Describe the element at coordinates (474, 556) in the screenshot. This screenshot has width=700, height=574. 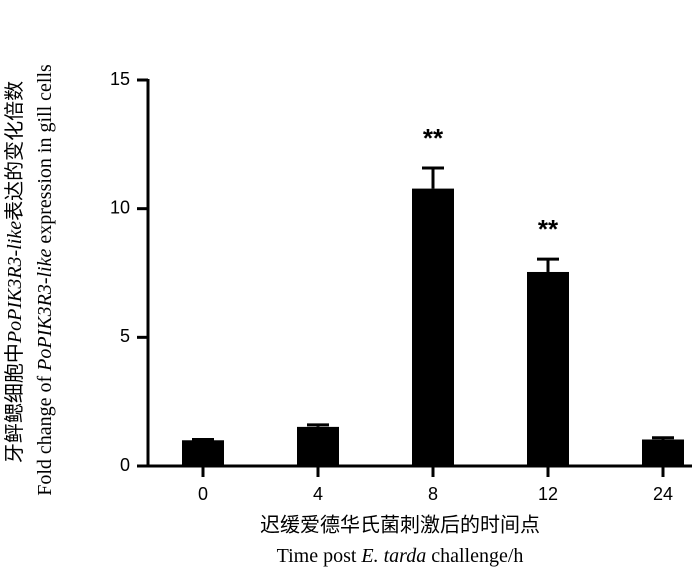
I see `label-part: challenge/h` at that location.